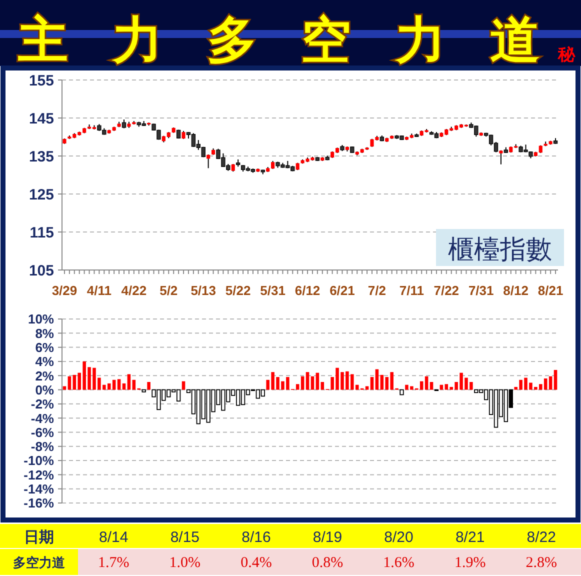  I want to click on x-tick-label: 5/22, so click(238, 290).